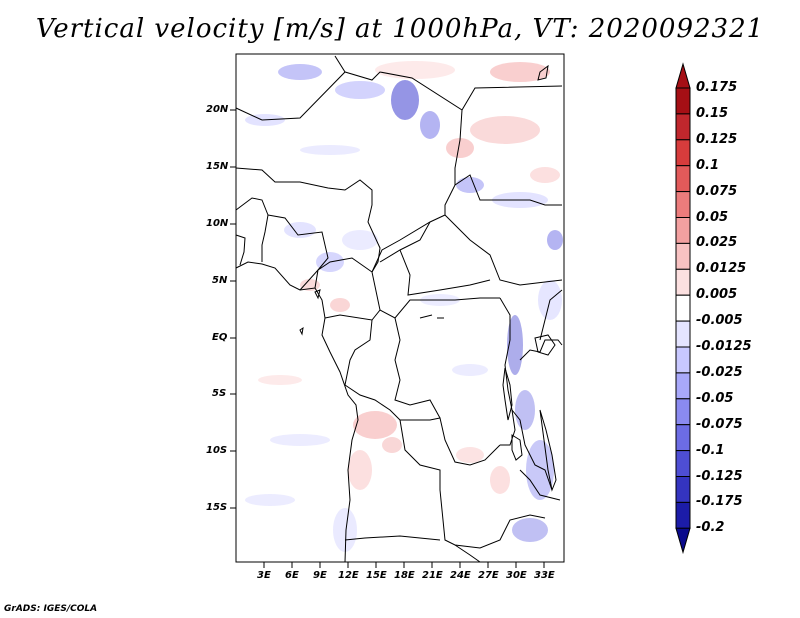 This screenshot has height=618, width=800. What do you see at coordinates (320, 575) in the screenshot?
I see `lon-label: 9E` at bounding box center [320, 575].